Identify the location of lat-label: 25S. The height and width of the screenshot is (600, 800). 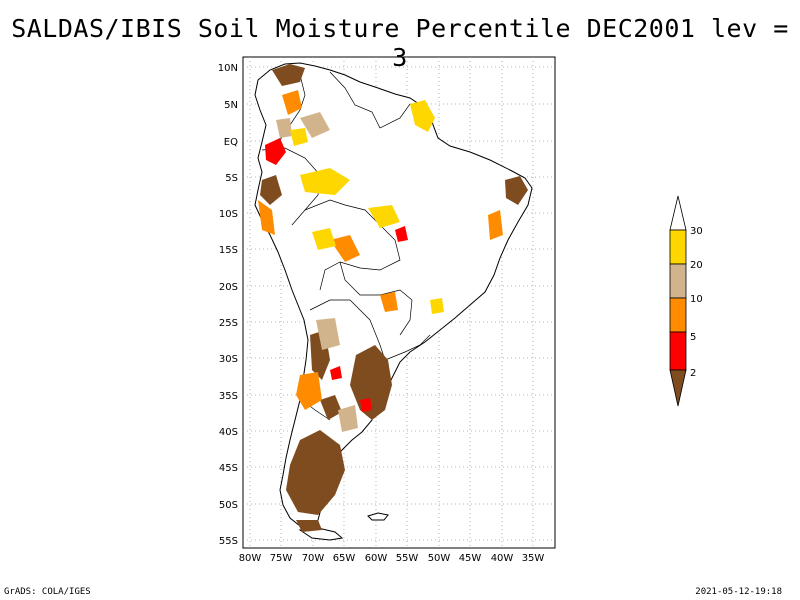
(228, 323).